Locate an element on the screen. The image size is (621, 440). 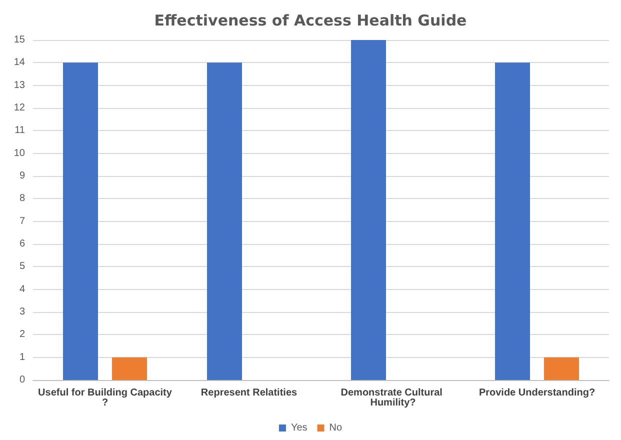
y-tick-label: 4 is located at coordinates (22, 289).